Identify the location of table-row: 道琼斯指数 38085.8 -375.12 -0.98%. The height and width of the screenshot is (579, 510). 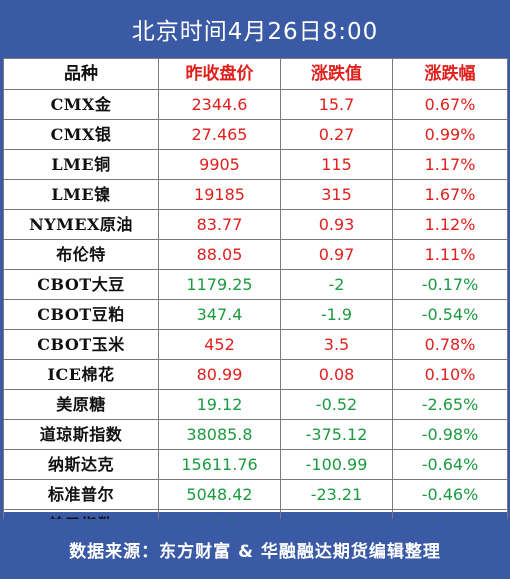
(255, 434).